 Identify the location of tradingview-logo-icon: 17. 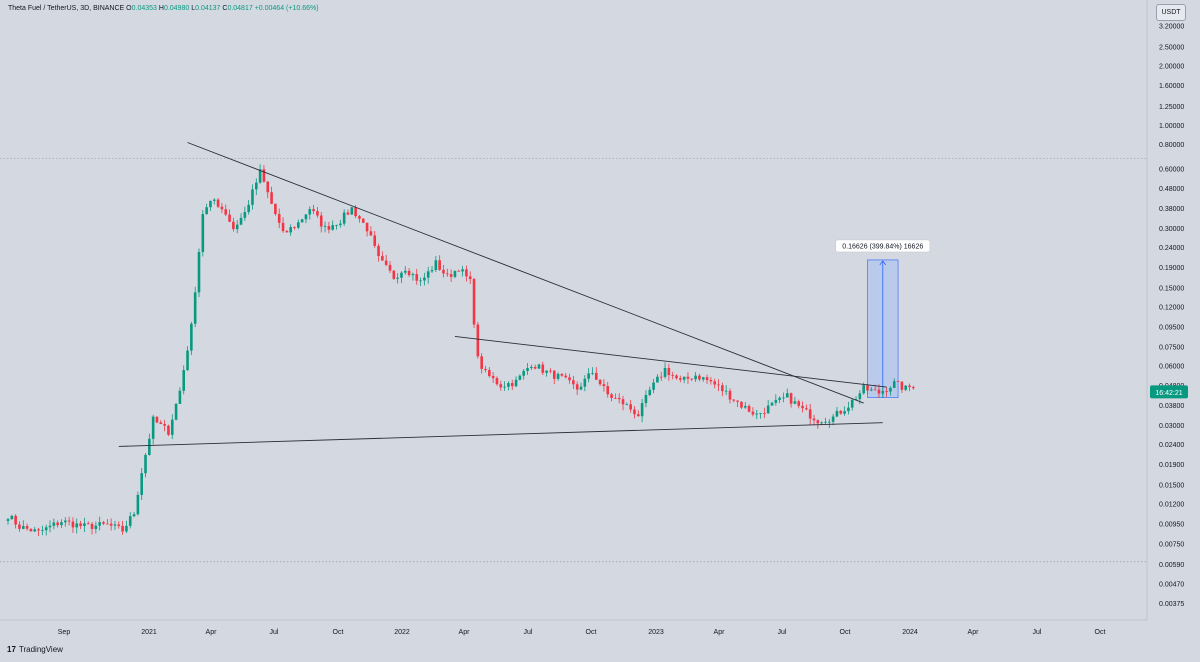
(11, 649).